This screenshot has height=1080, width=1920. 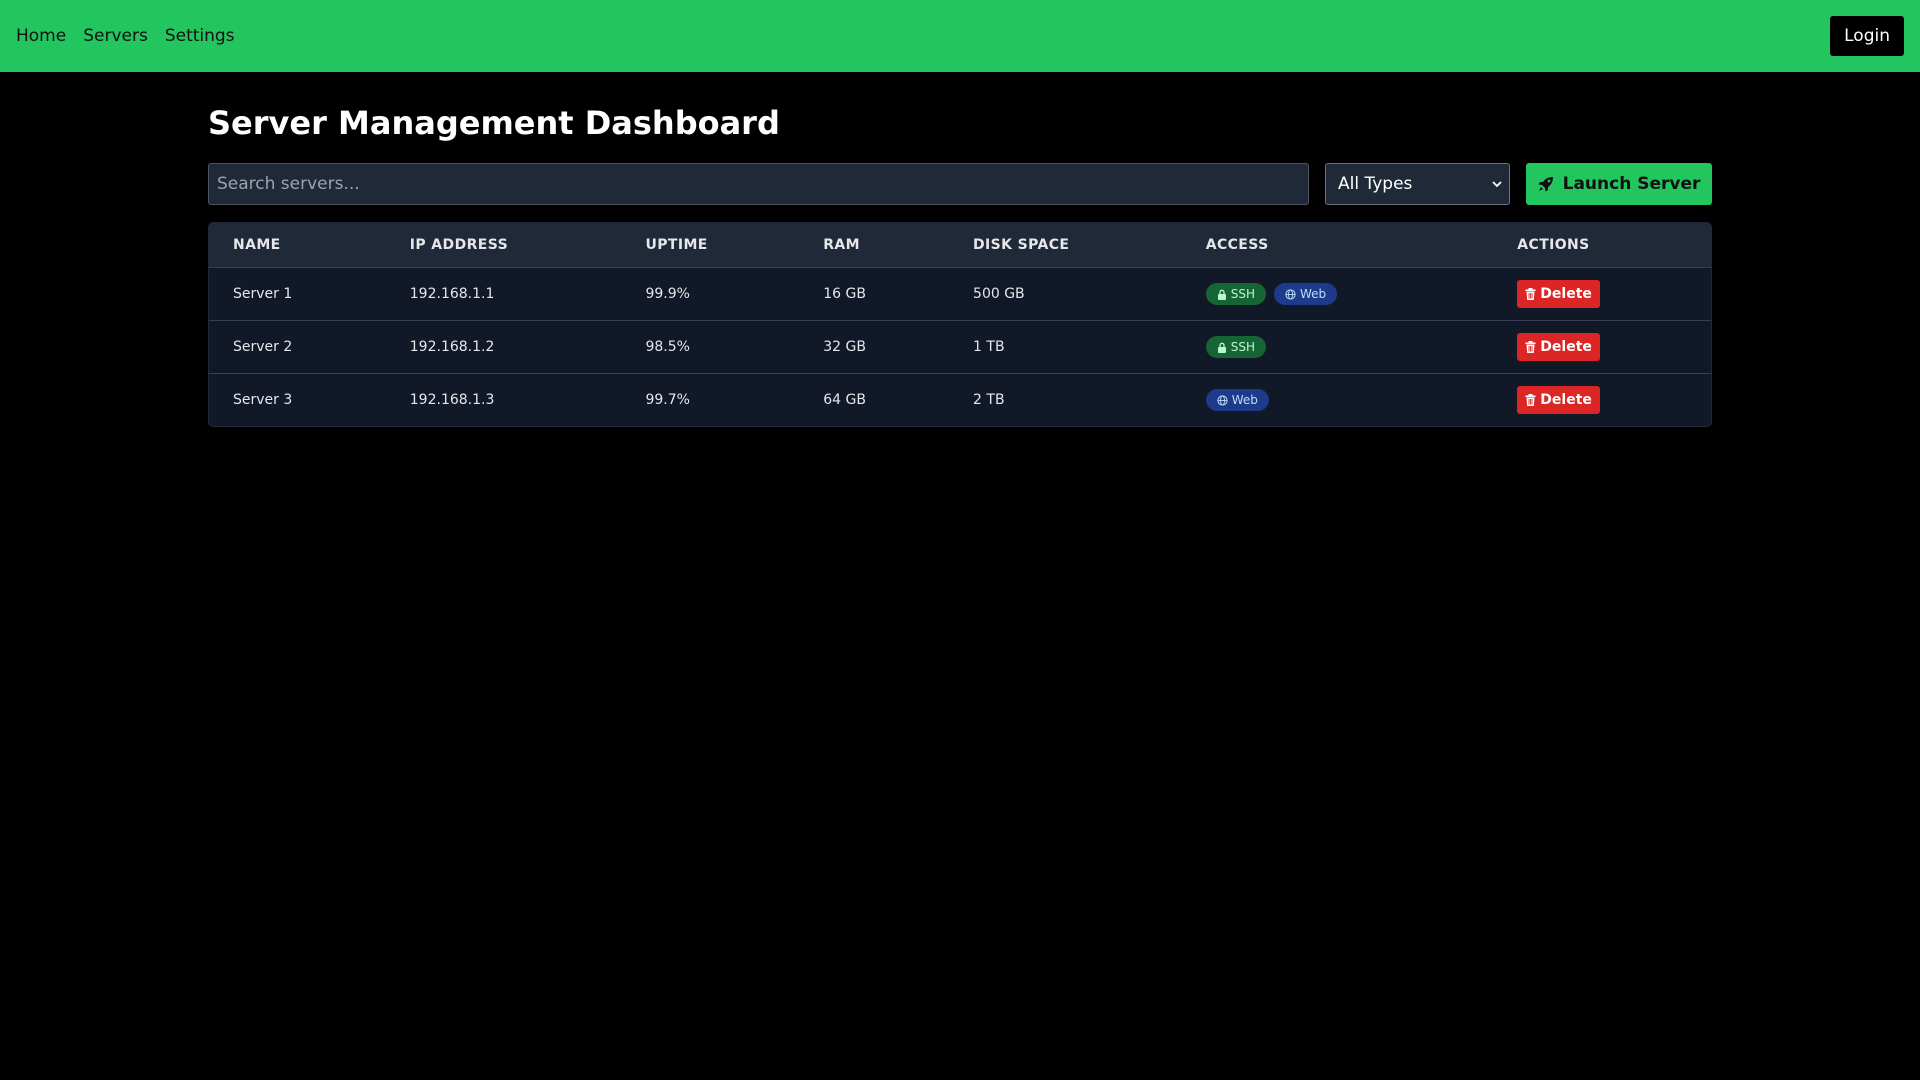 I want to click on page-title: Server Management Dashboard, so click(x=494, y=123).